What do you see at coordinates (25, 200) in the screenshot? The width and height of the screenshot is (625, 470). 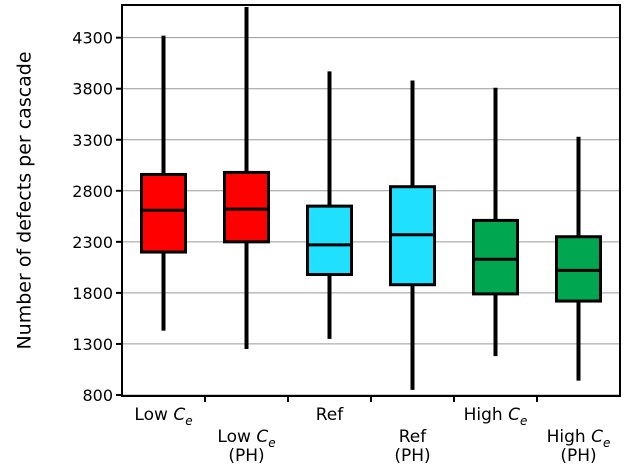 I see `y-axis-label: Number of defects per cascade` at bounding box center [25, 200].